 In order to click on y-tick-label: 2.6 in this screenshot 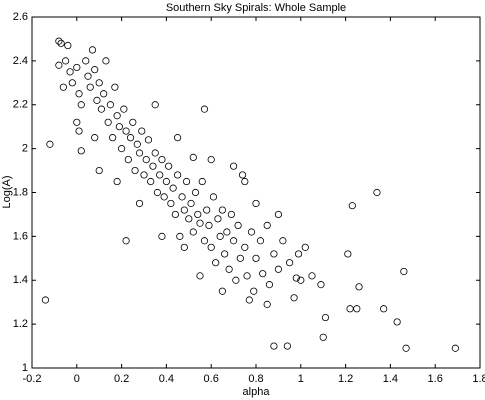, I will do `click(20, 17)`.